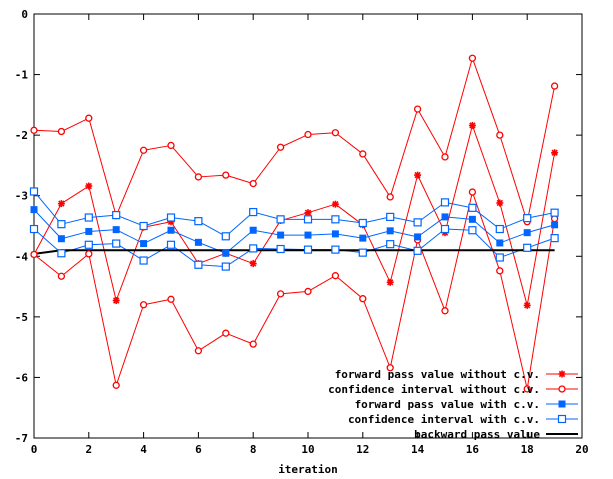 This screenshot has height=479, width=613. I want to click on legend-label-2: forward pass value with c.v., so click(447, 404).